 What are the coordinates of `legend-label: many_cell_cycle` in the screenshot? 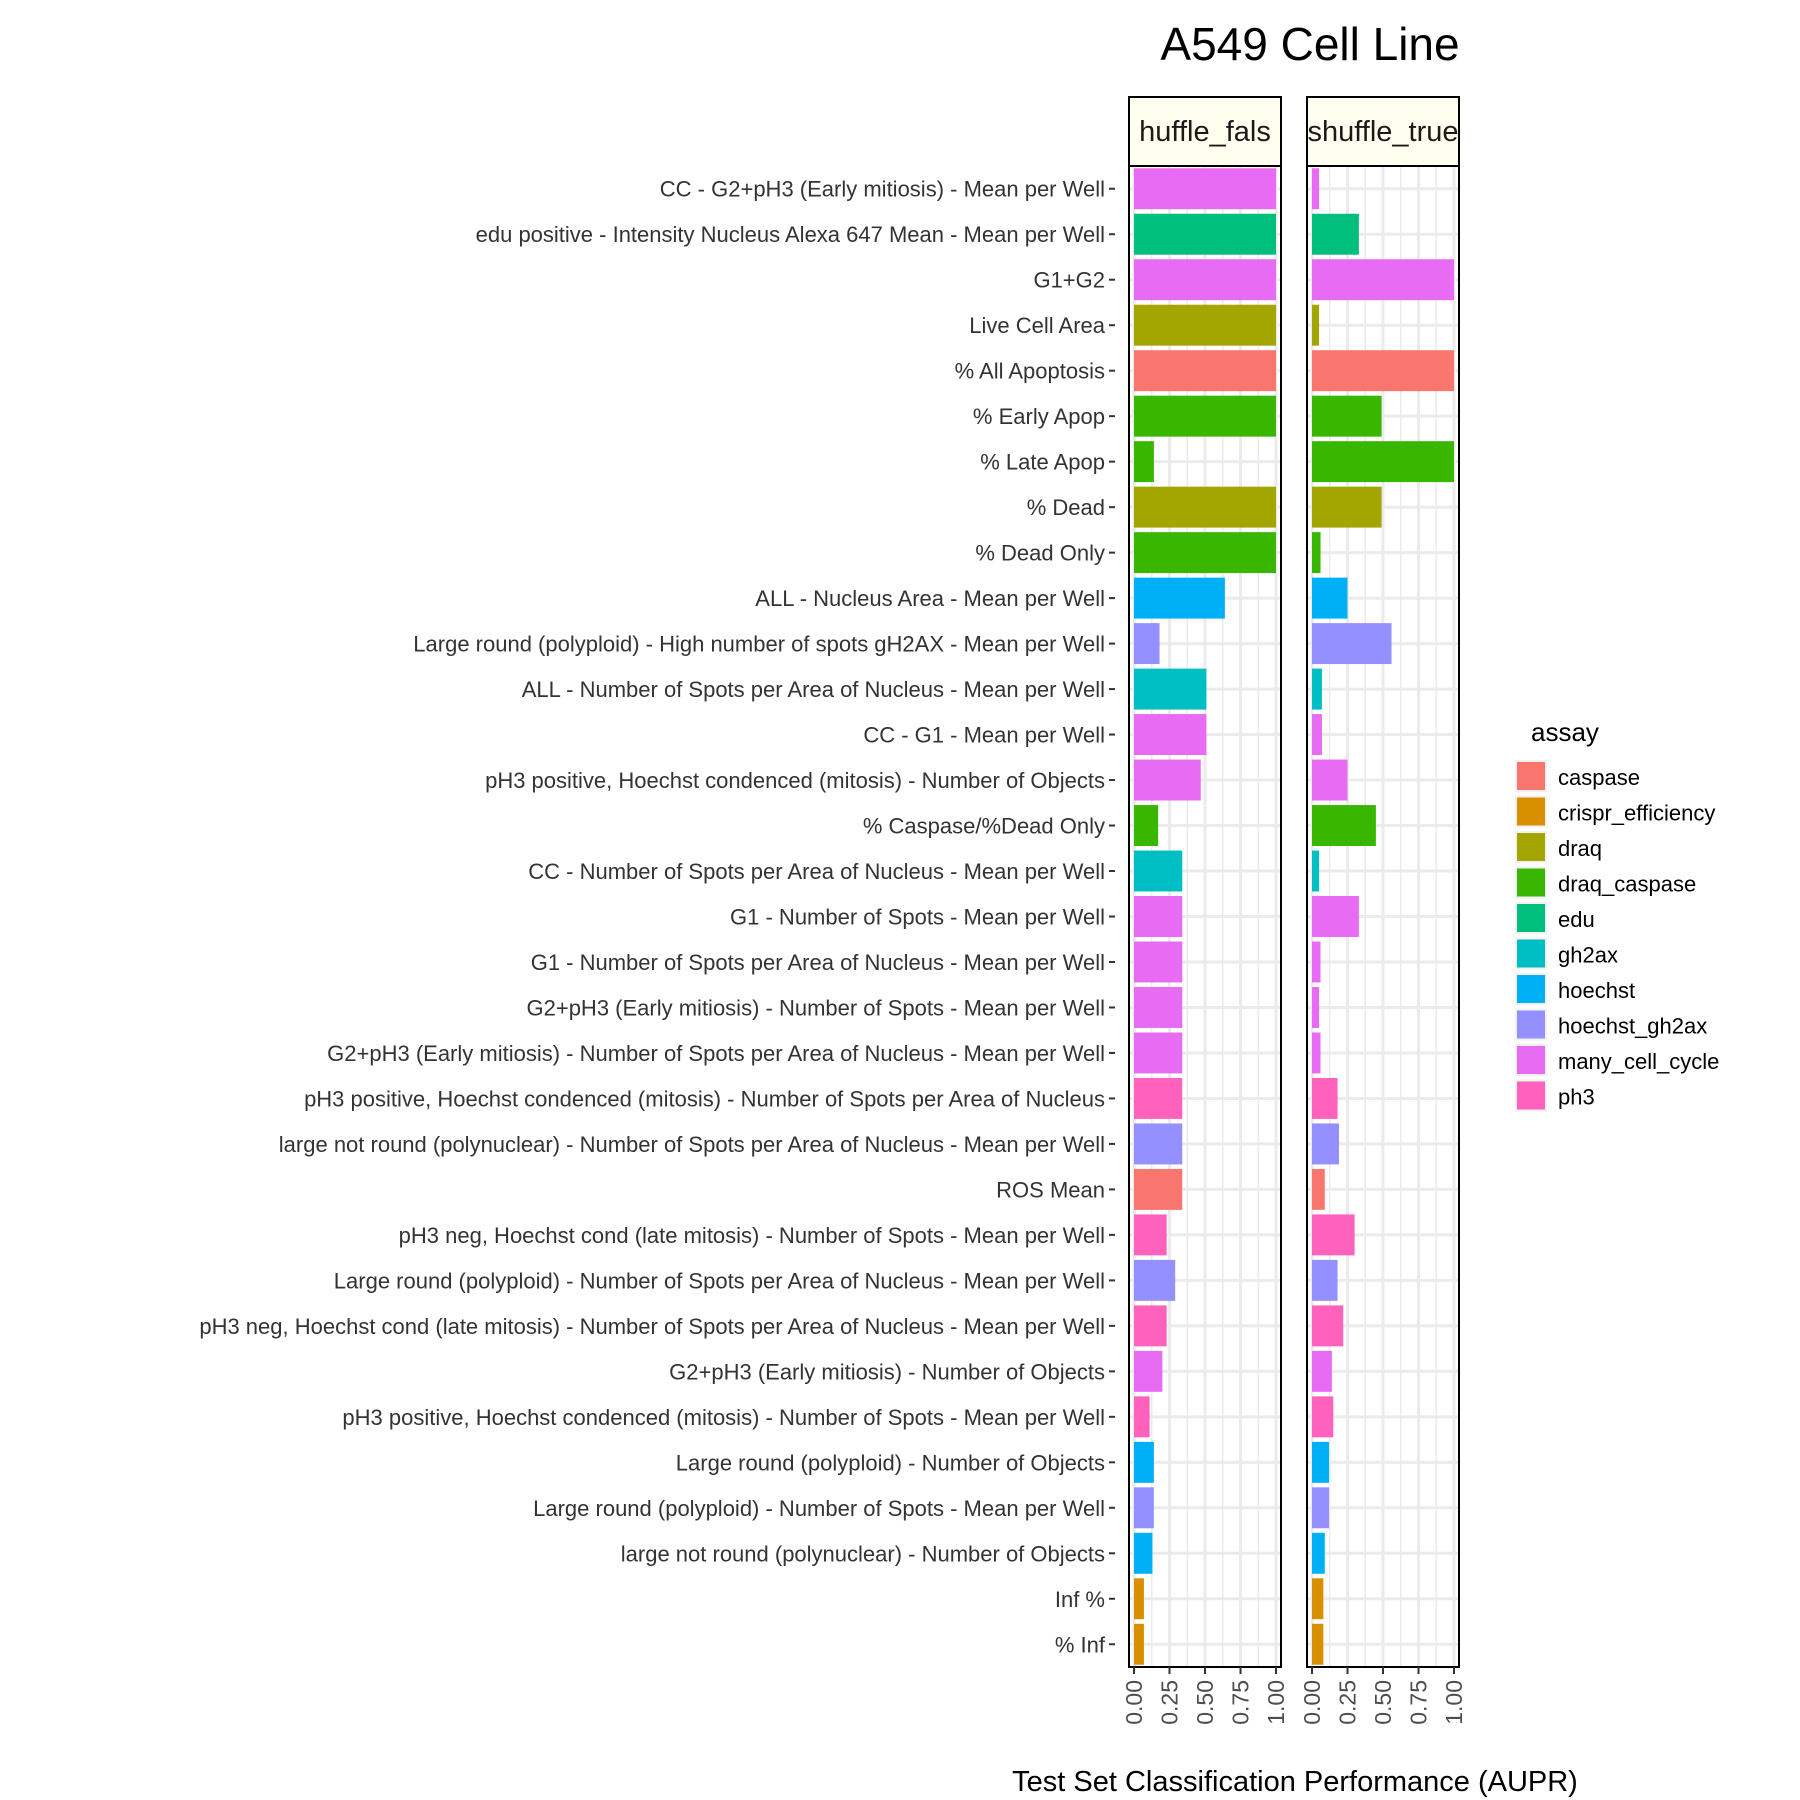 It's located at (1638, 1061).